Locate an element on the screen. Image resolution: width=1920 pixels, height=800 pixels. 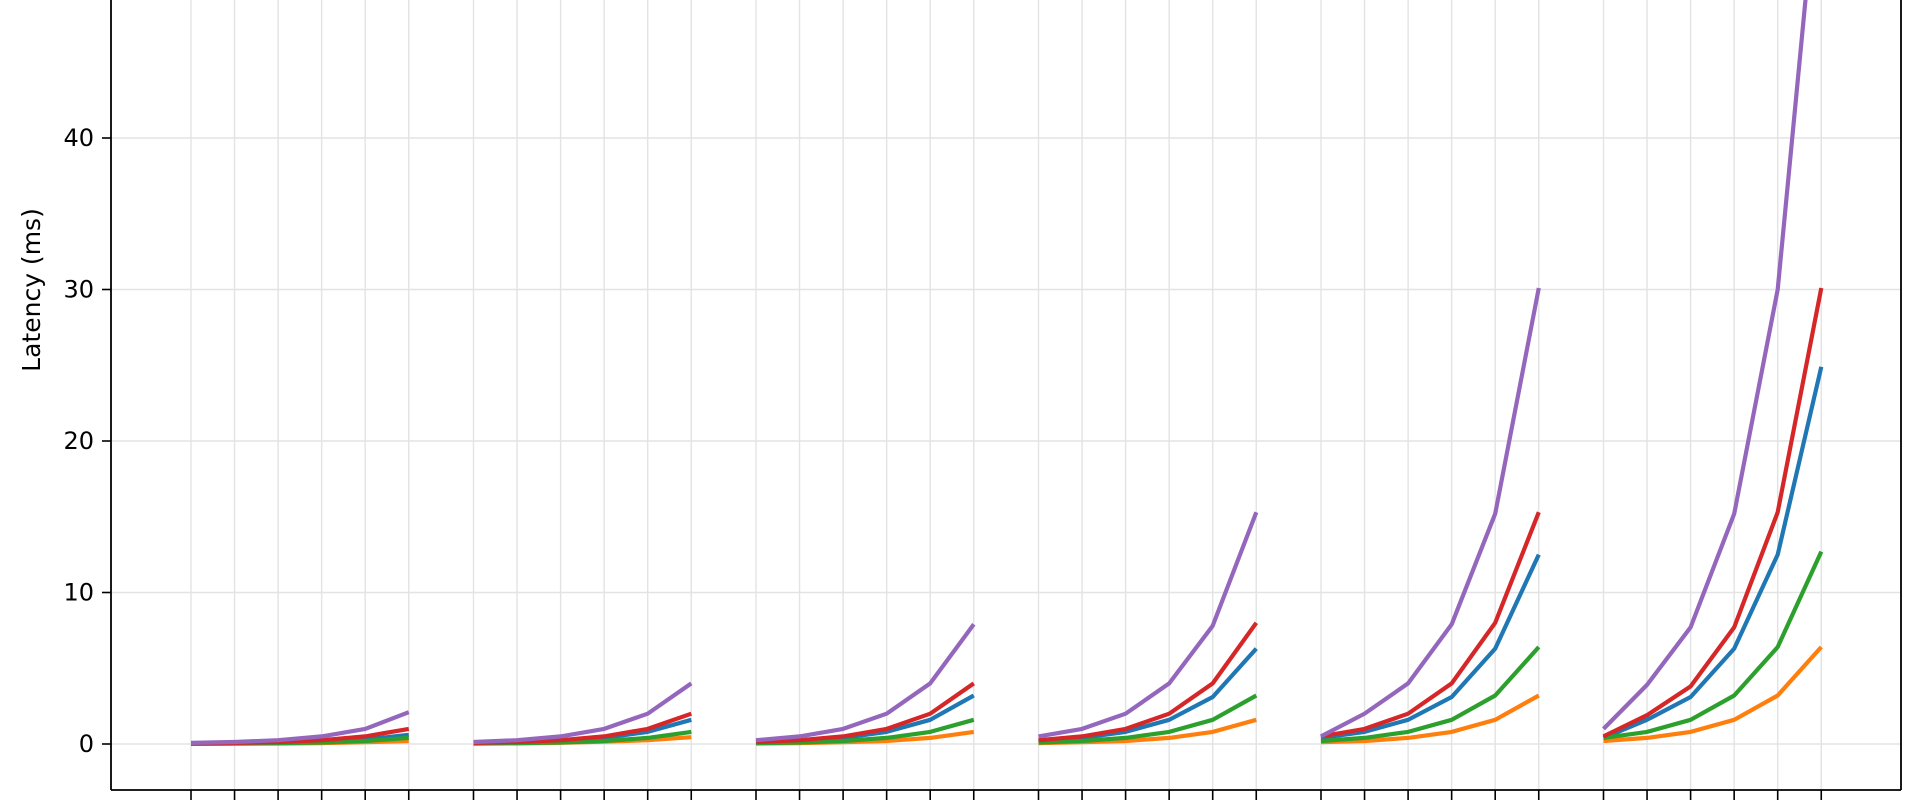
series-4-group-3-line is located at coordinates (865, 713).